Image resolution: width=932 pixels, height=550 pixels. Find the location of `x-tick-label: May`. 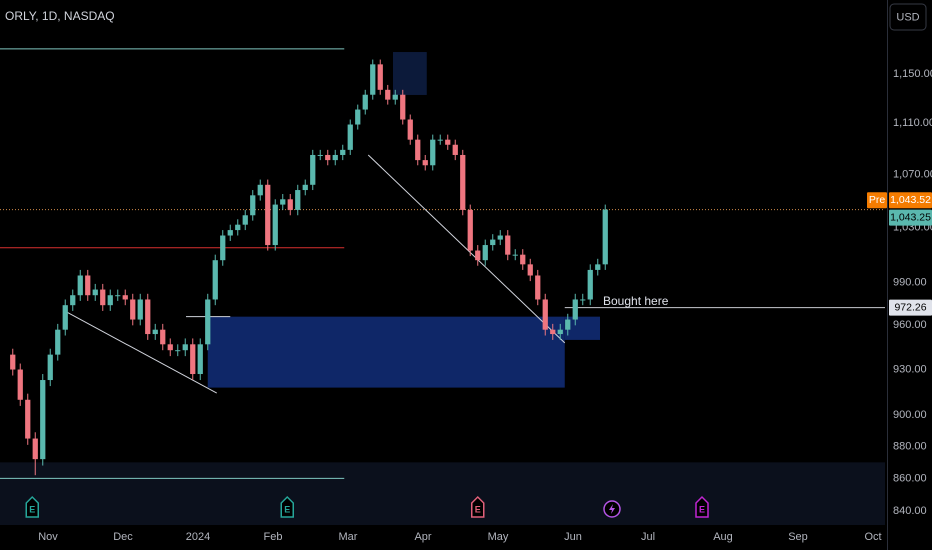

x-tick-label: May is located at coordinates (498, 537).